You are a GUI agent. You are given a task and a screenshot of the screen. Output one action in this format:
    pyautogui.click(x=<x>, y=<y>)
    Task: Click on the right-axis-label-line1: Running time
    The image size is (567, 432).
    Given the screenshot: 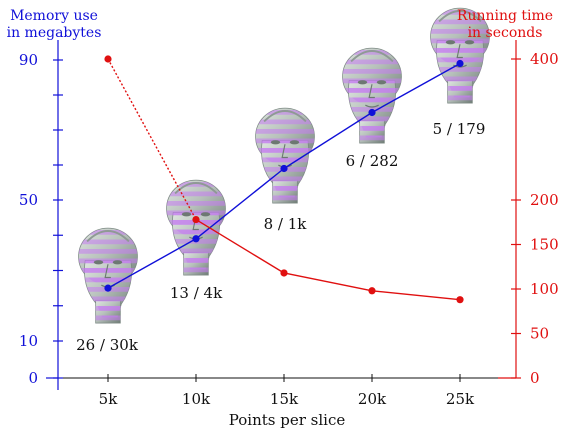 What is the action you would take?
    pyautogui.click(x=505, y=16)
    